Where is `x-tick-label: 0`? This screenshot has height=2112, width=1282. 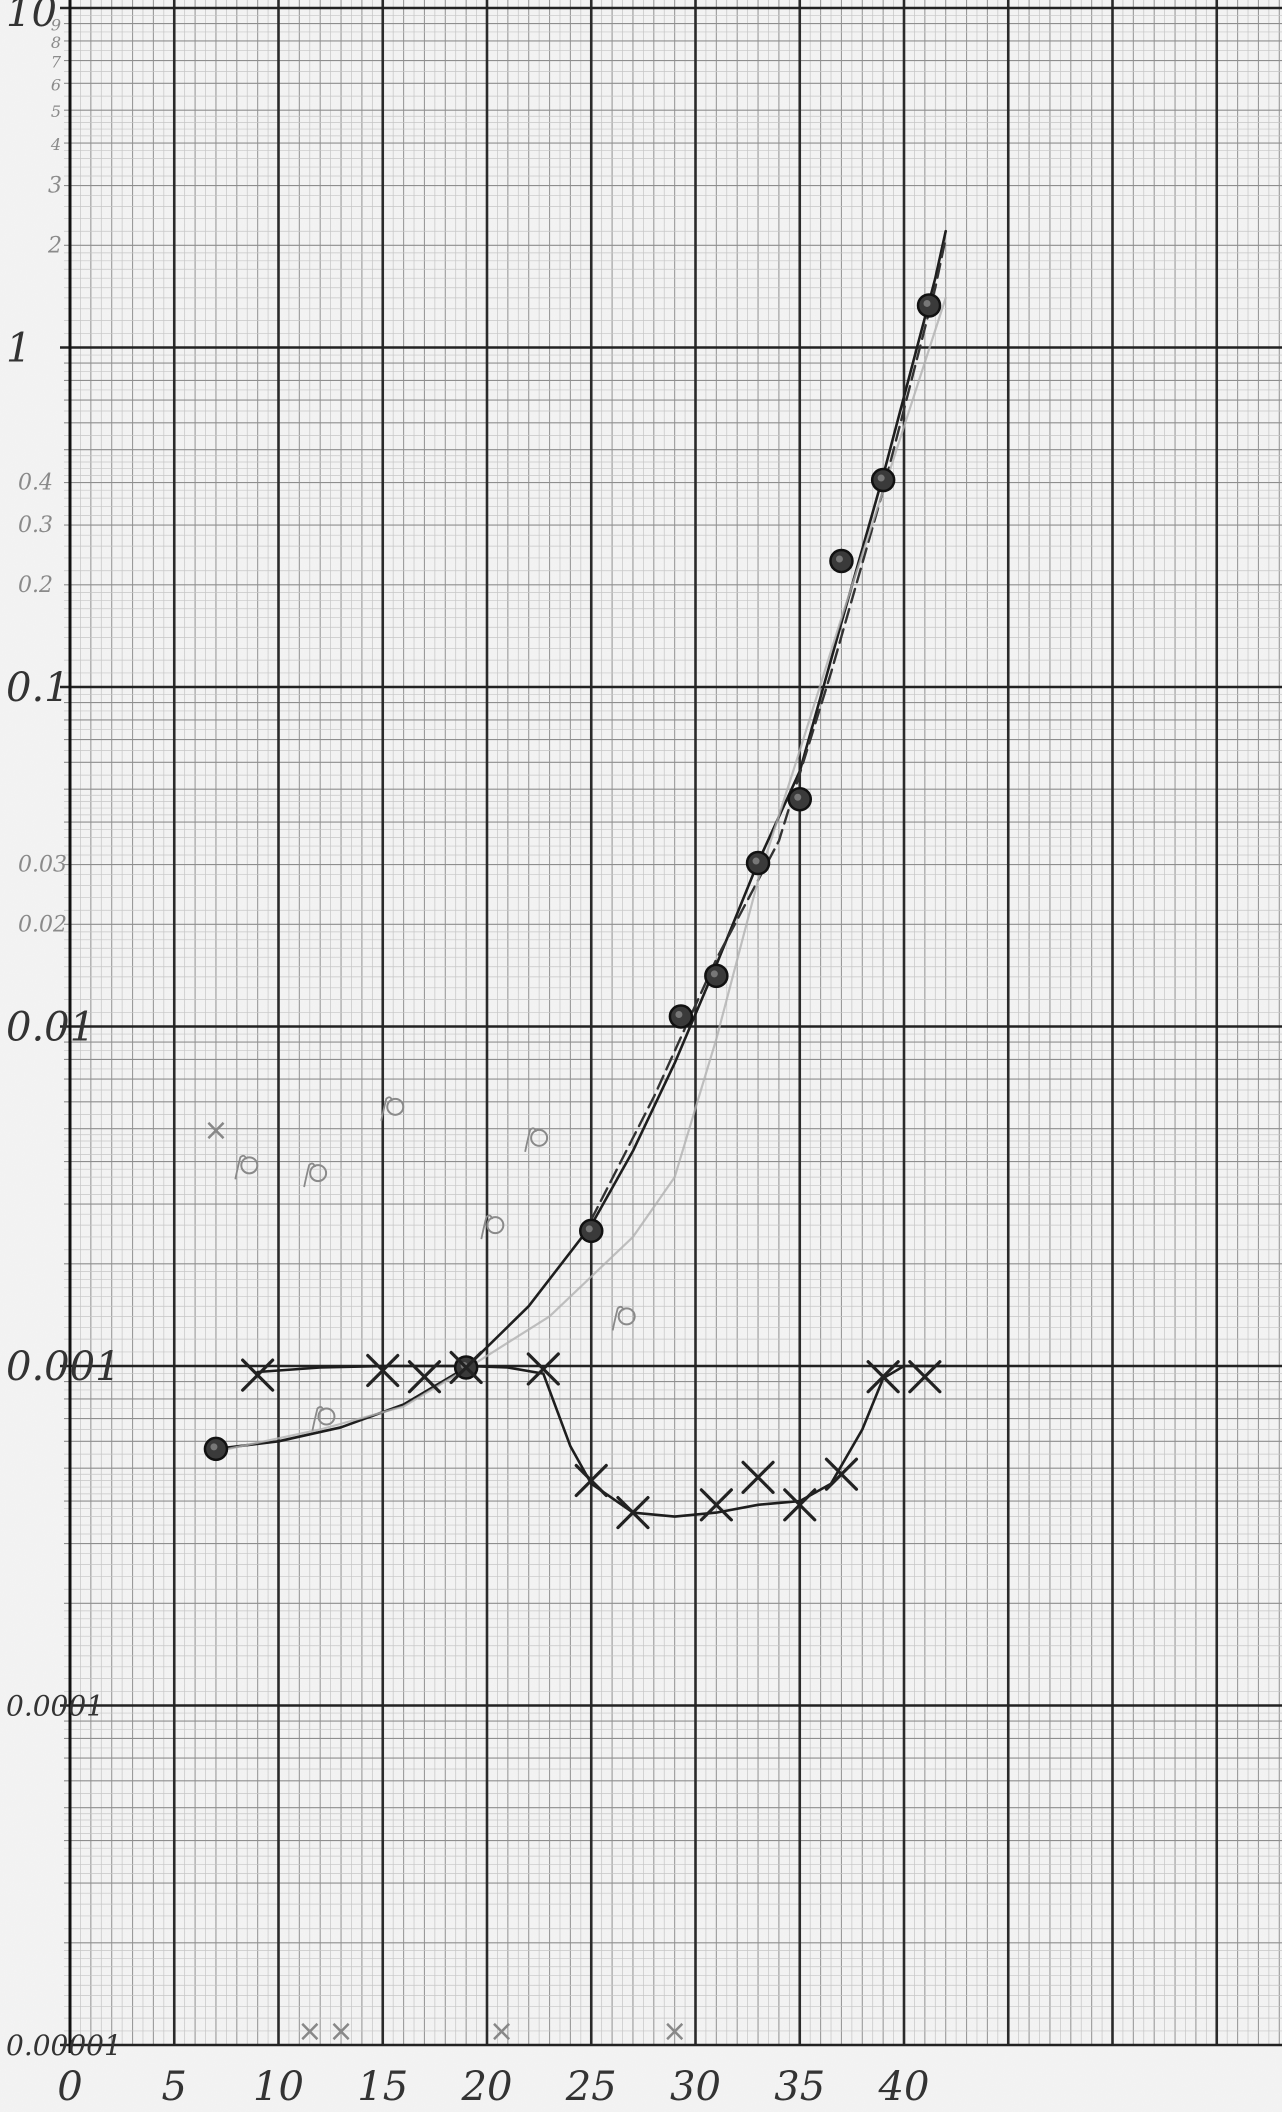
x-tick-label: 0 is located at coordinates (69, 2087).